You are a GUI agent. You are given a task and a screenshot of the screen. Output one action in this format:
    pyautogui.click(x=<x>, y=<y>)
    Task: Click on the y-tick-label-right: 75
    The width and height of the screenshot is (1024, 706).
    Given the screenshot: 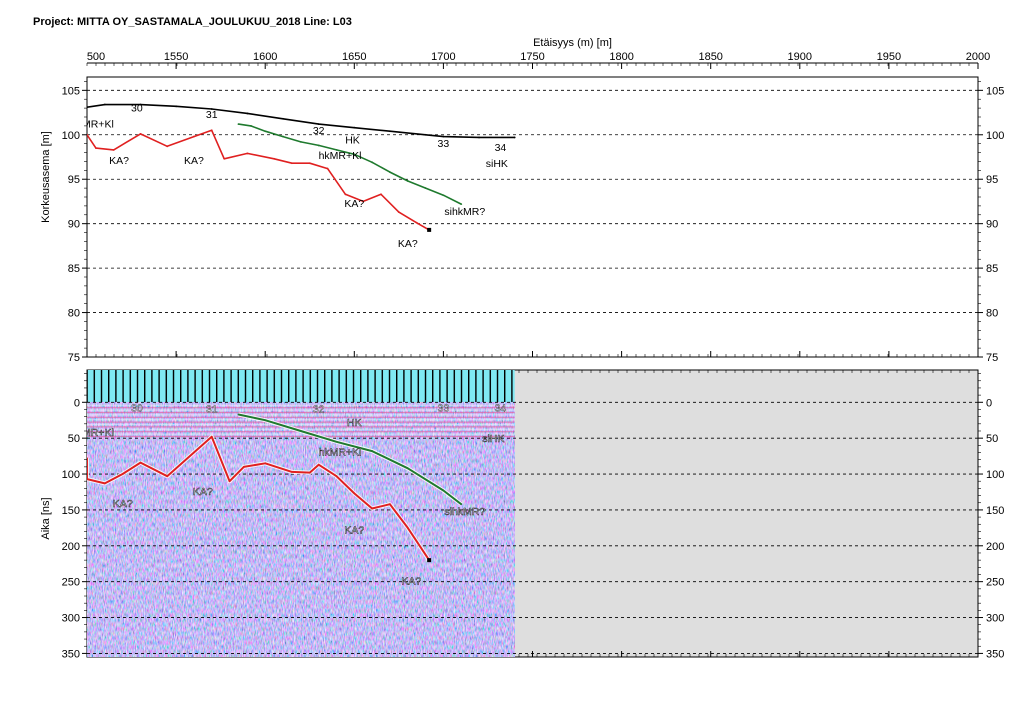 What is the action you would take?
    pyautogui.click(x=992, y=358)
    